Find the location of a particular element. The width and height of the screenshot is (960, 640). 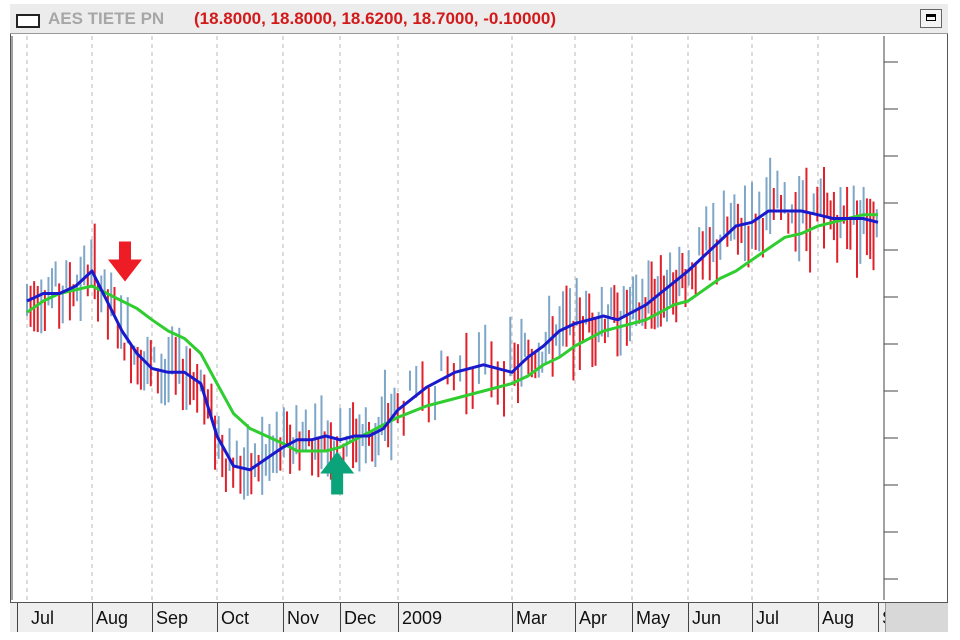

sell-arrow-icon is located at coordinates (125, 261).